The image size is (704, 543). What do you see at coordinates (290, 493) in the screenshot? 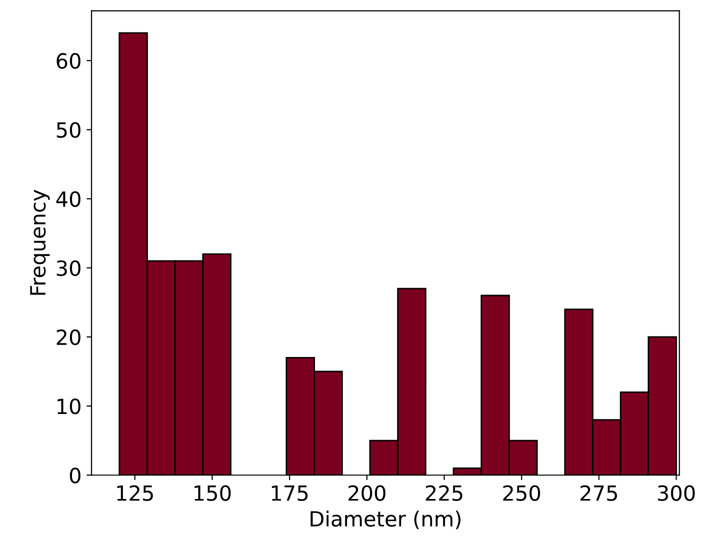
I see `x-tick-label: 175` at bounding box center [290, 493].